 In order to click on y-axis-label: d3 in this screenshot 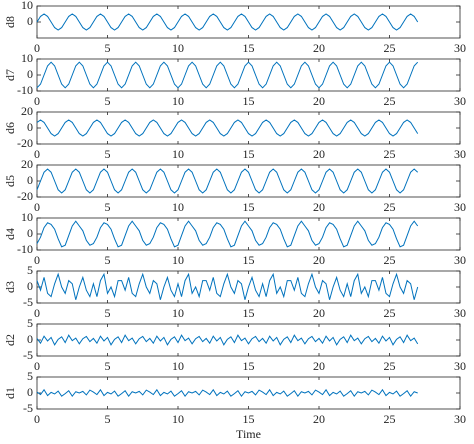, I will do `click(10, 287)`.